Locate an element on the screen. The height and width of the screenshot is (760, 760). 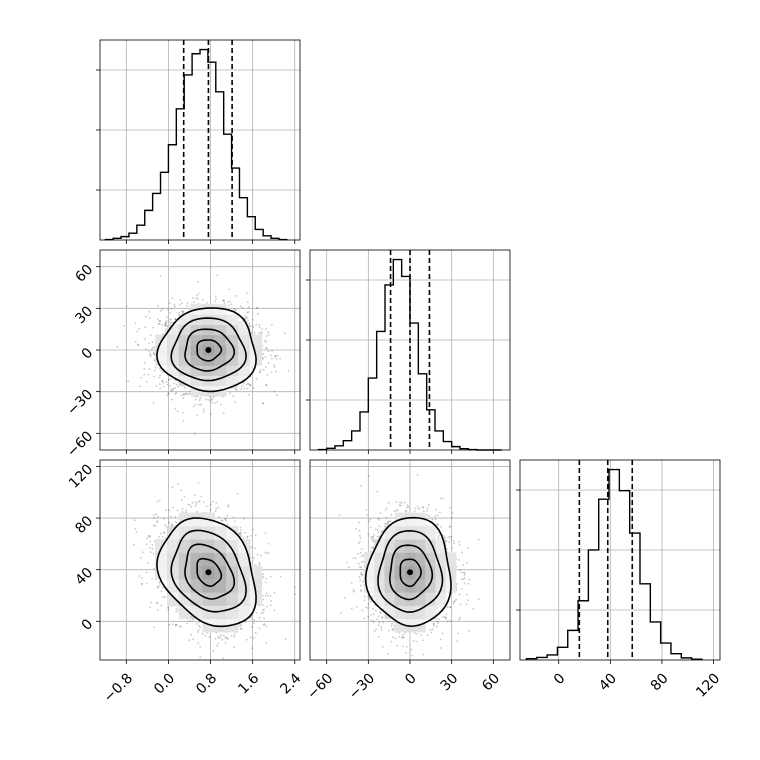
x-tick-label: 2.4 is located at coordinates (290, 683).